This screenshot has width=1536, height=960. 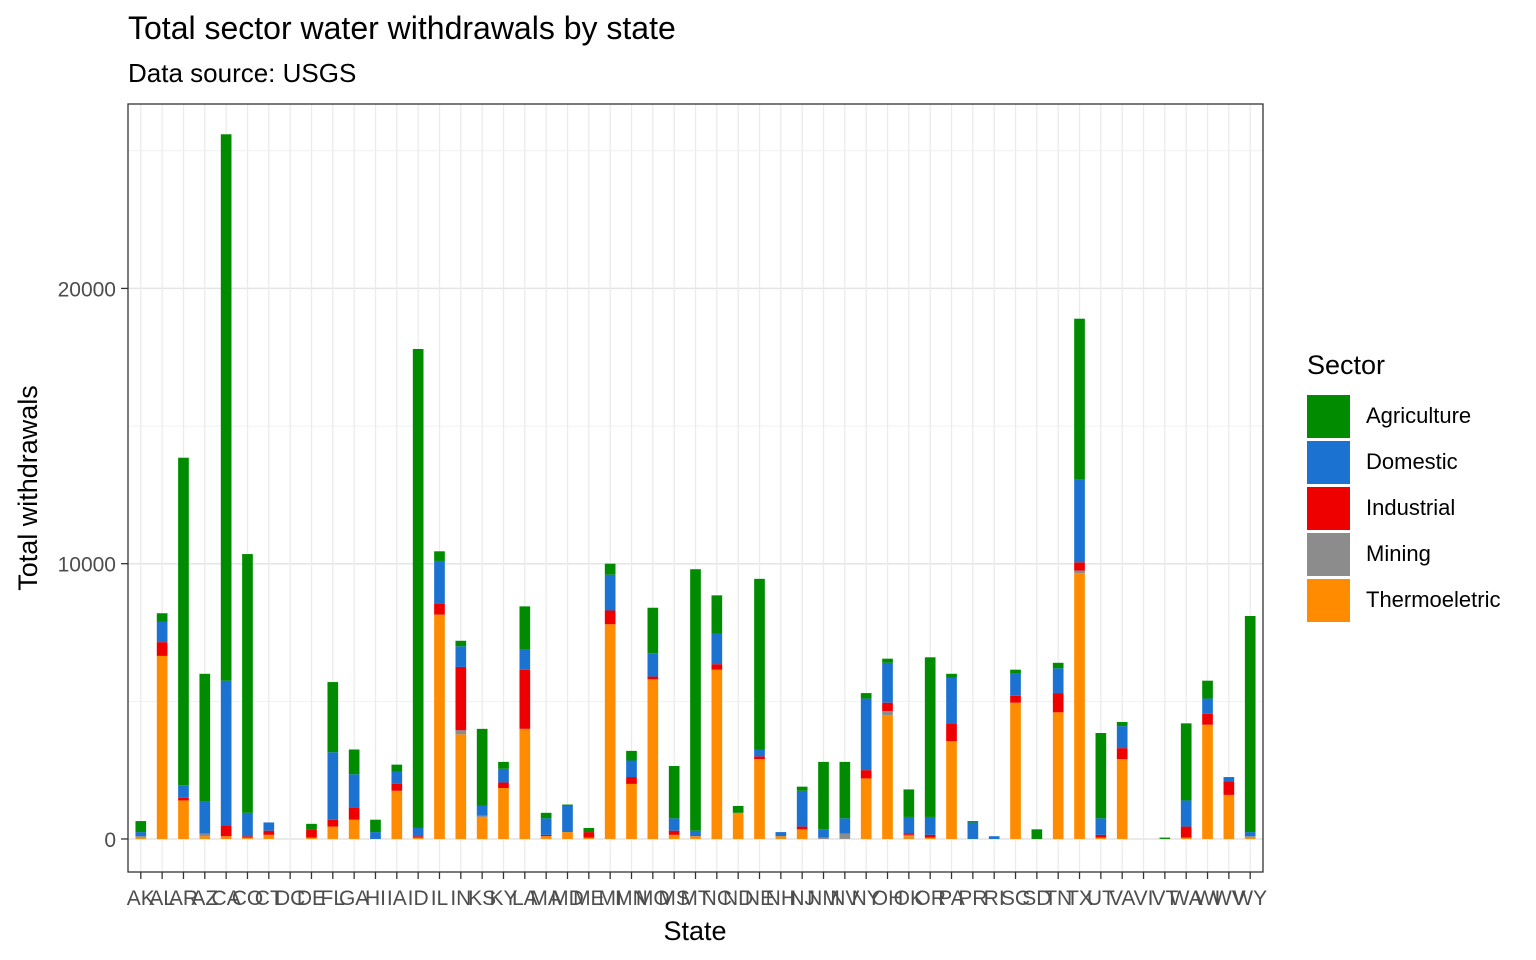 What do you see at coordinates (951, 700) in the screenshot?
I see `bar-pa-domestic` at bounding box center [951, 700].